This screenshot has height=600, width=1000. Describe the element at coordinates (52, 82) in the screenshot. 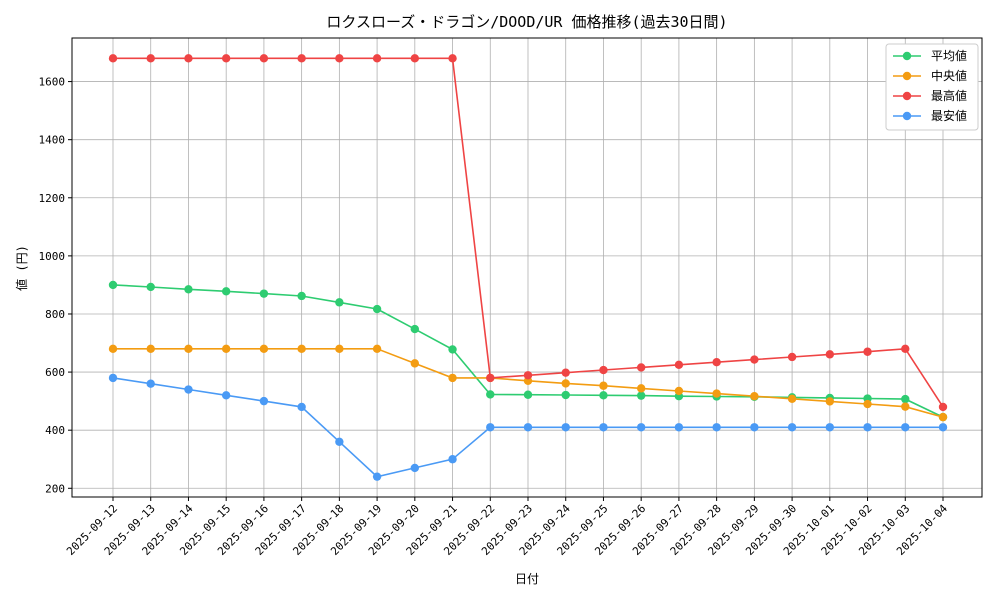

I see `y-tick-label: 1600` at that location.